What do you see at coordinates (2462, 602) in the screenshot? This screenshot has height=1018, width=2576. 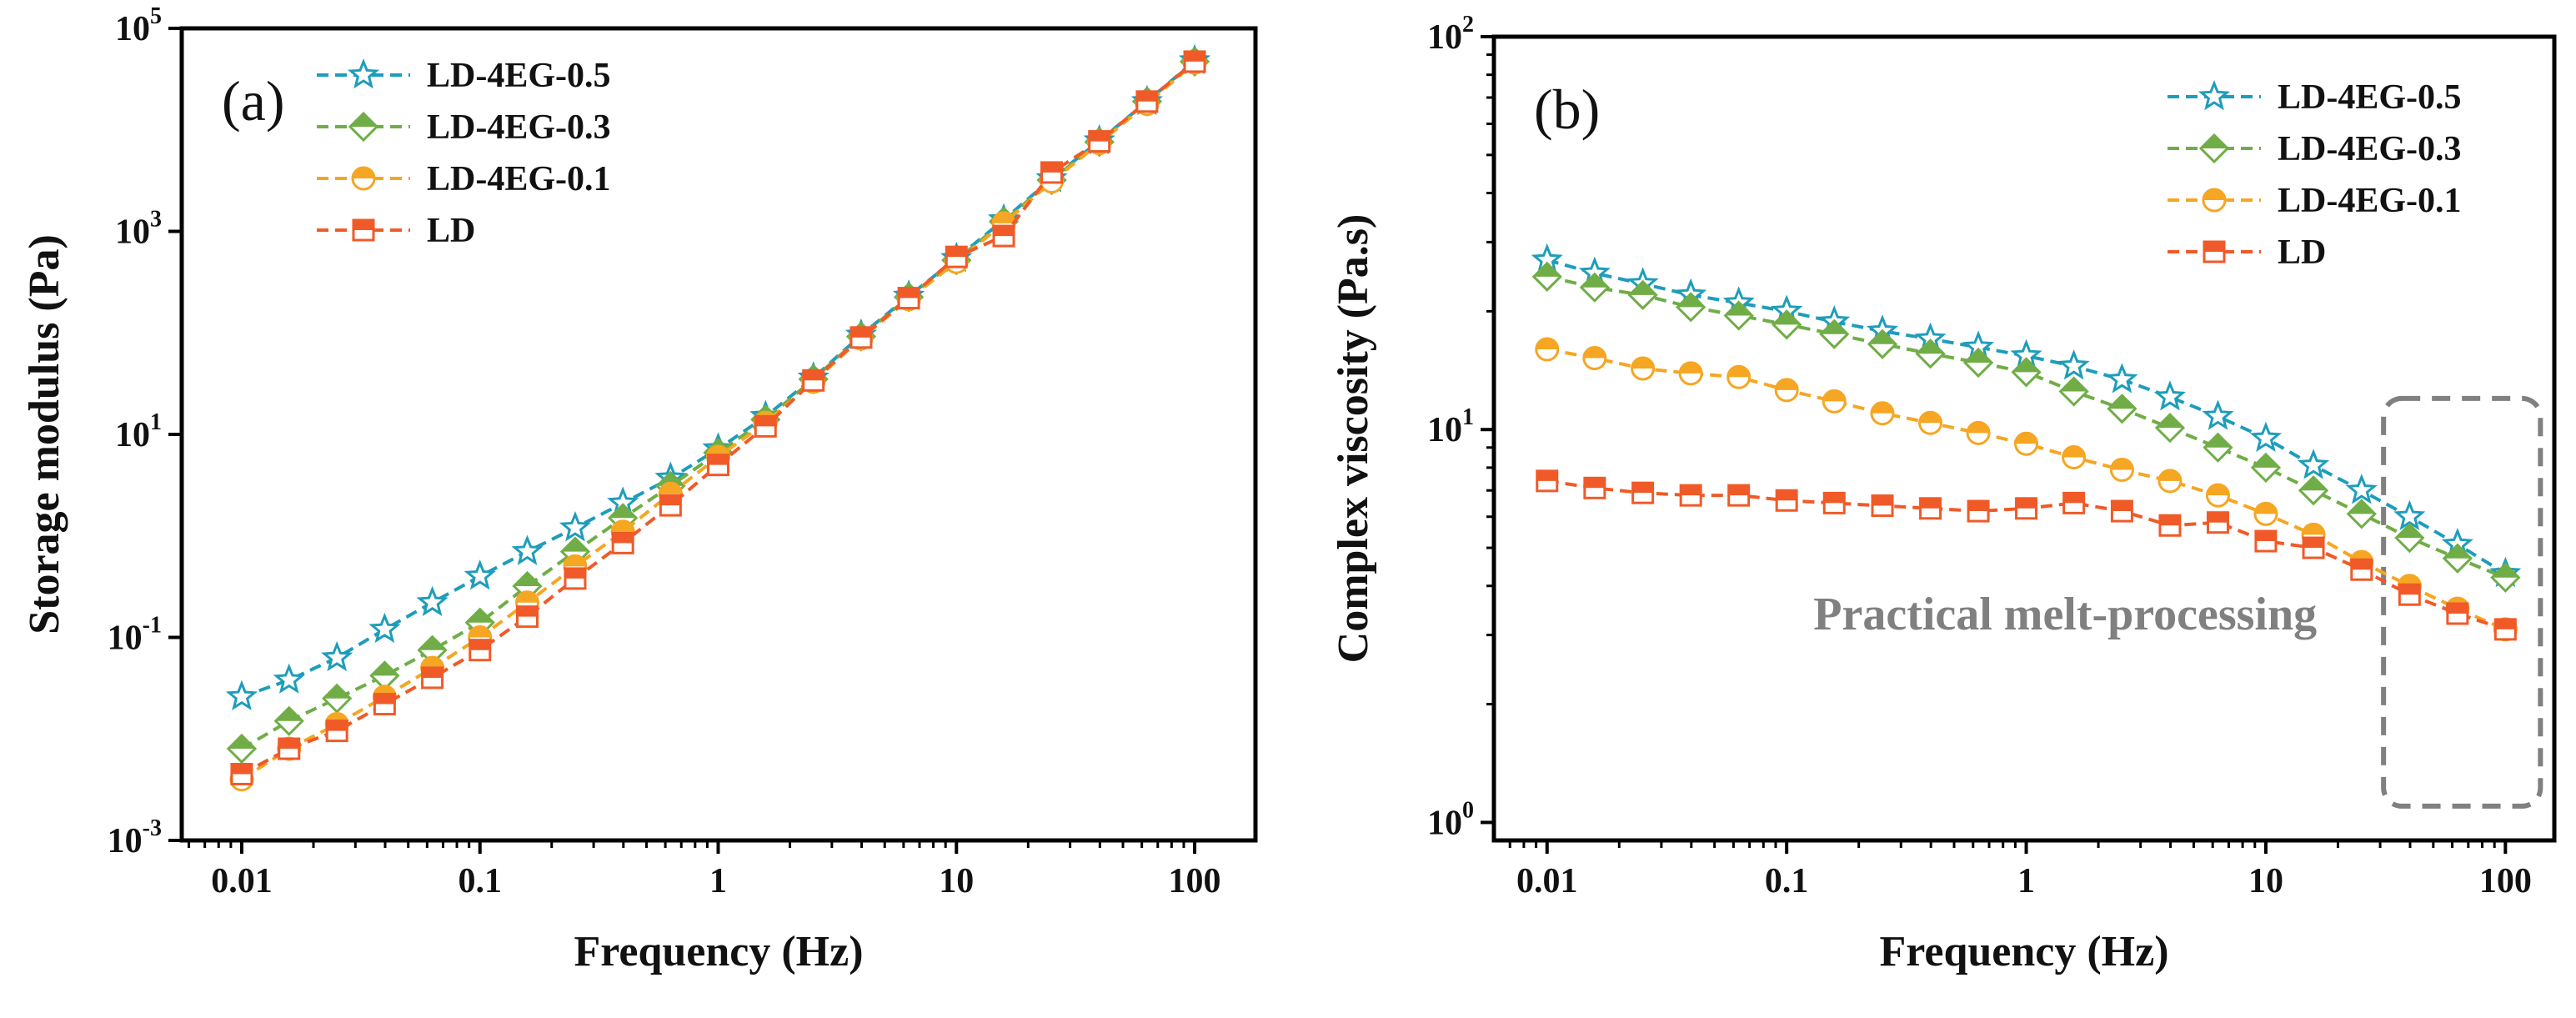 I see `processing-window-box` at bounding box center [2462, 602].